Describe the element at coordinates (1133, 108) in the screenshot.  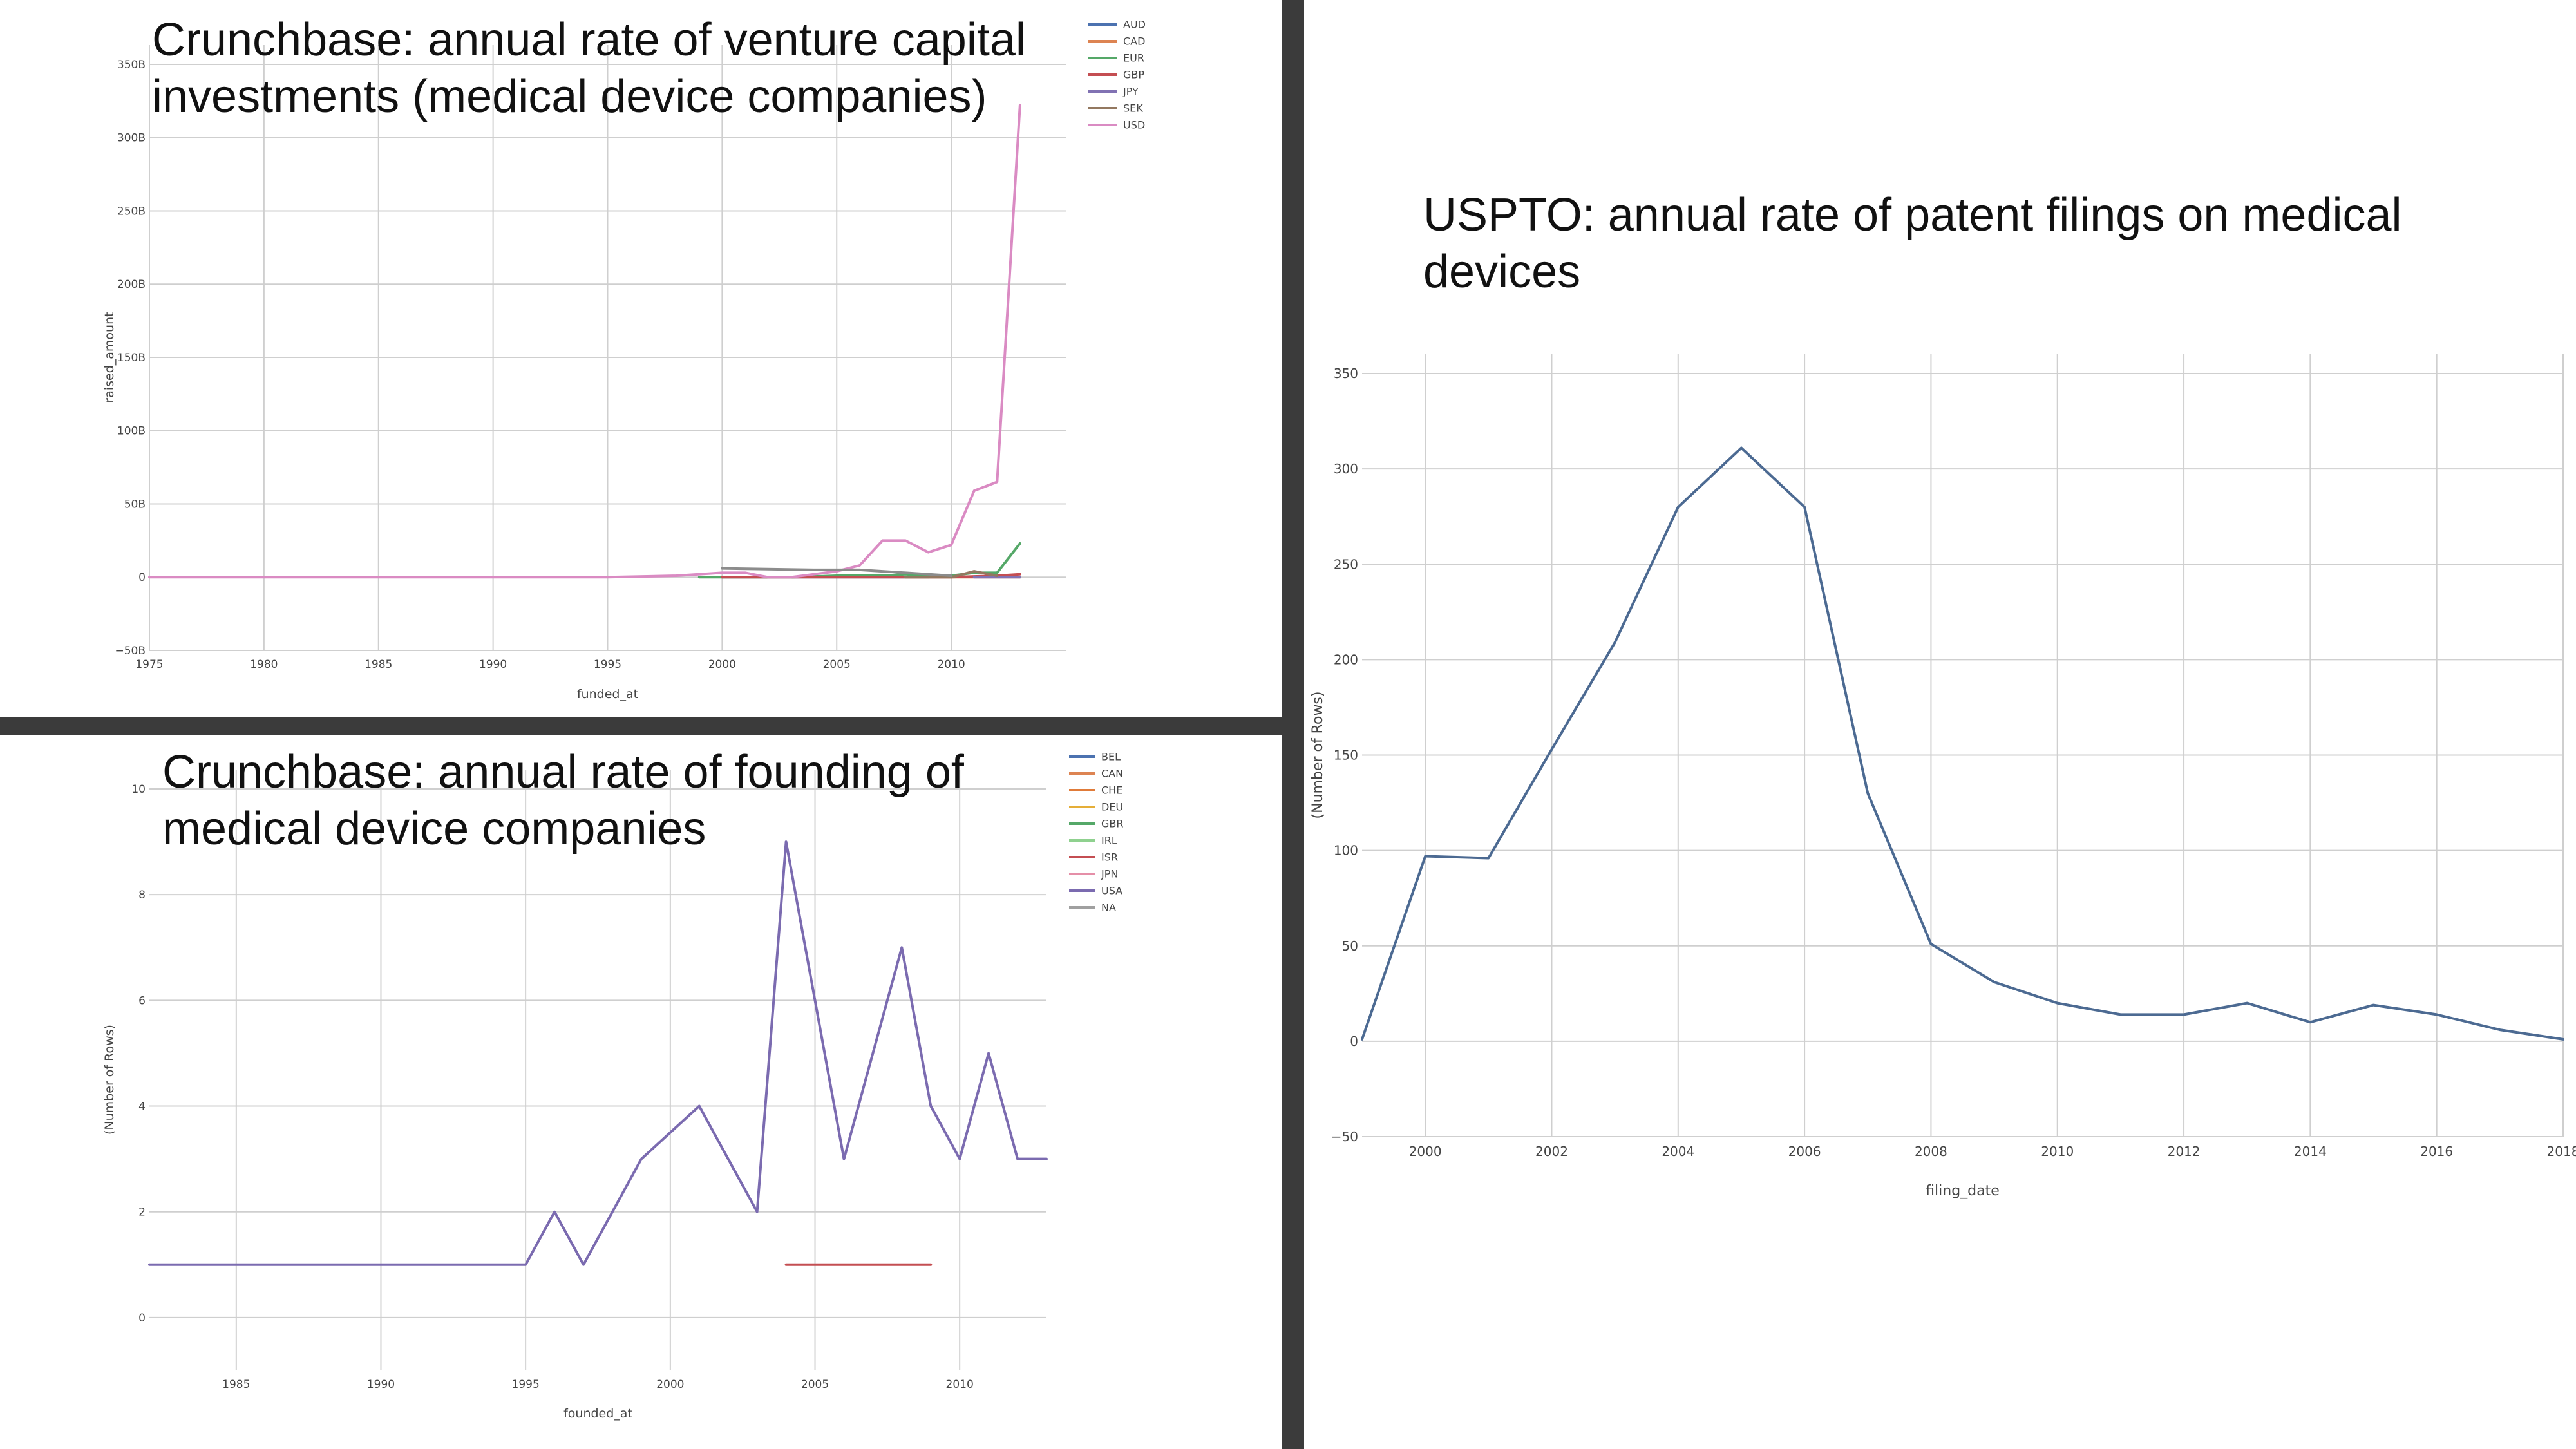
I see `vc-legend-label: SEK` at that location.